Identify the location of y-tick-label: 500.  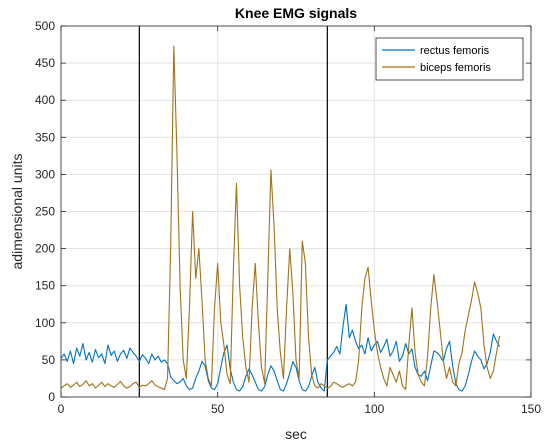
(45, 26).